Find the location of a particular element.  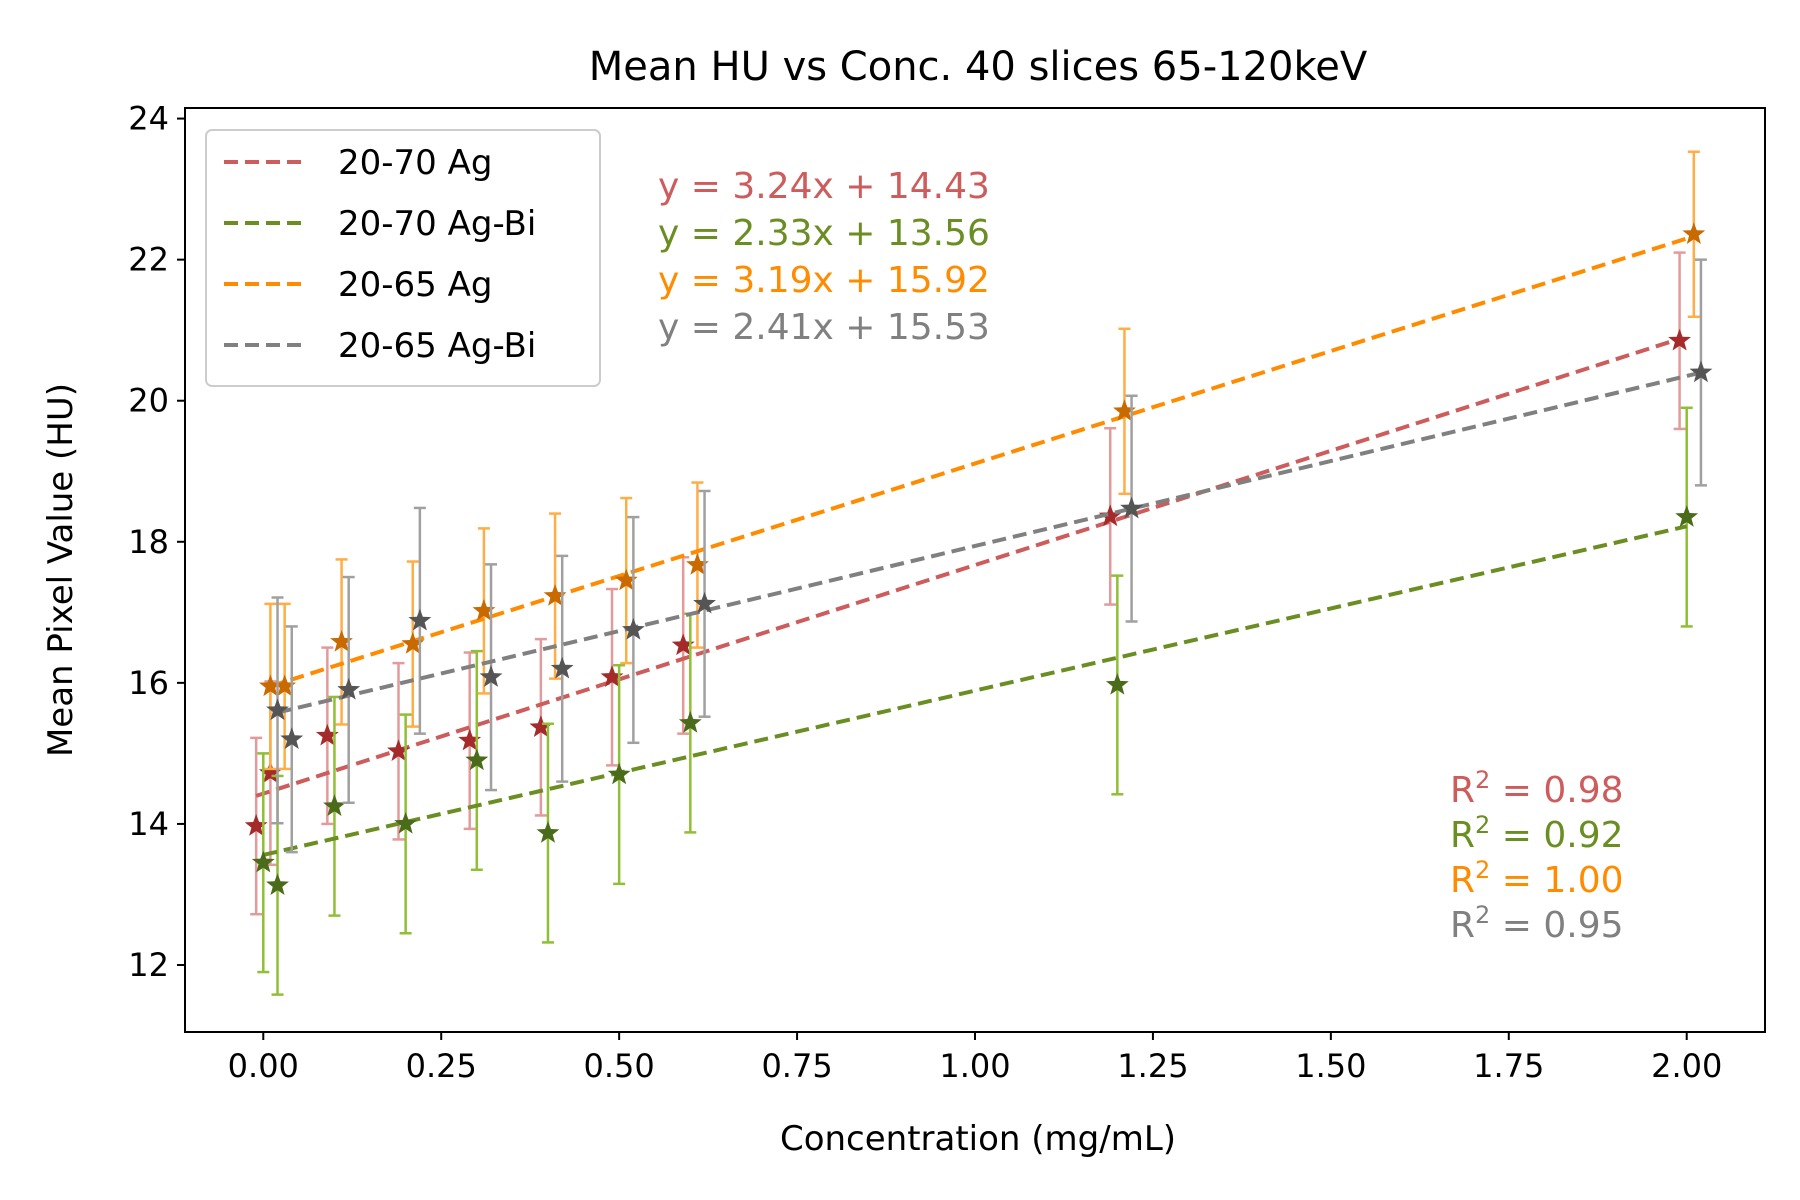

equation-label: y = 3.24x + 14.43 is located at coordinates (824, 186).